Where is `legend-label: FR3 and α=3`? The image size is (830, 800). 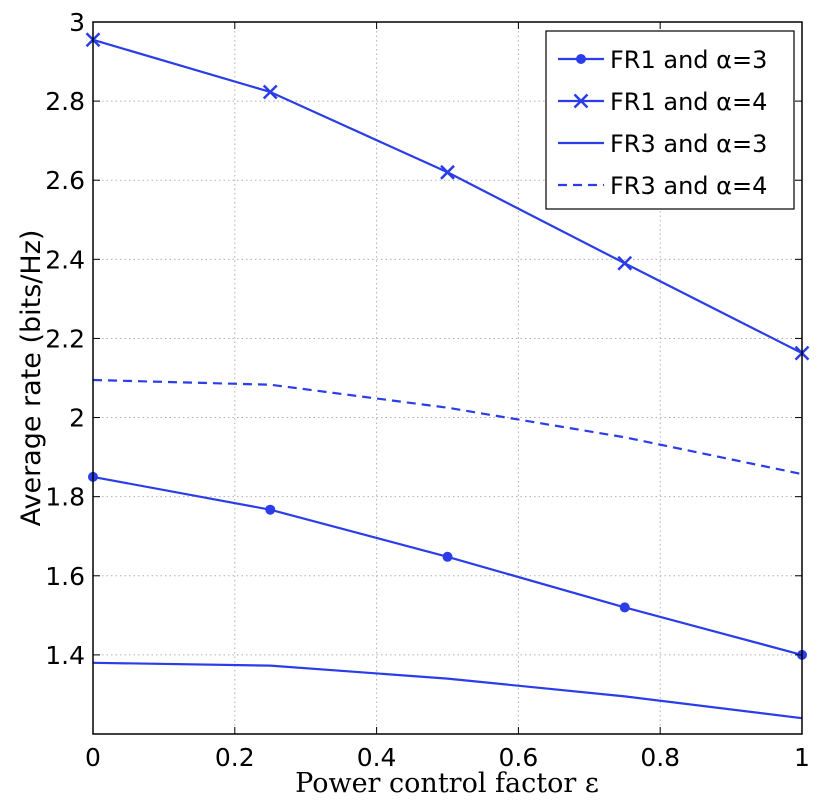
legend-label: FR3 and α=3 is located at coordinates (688, 144).